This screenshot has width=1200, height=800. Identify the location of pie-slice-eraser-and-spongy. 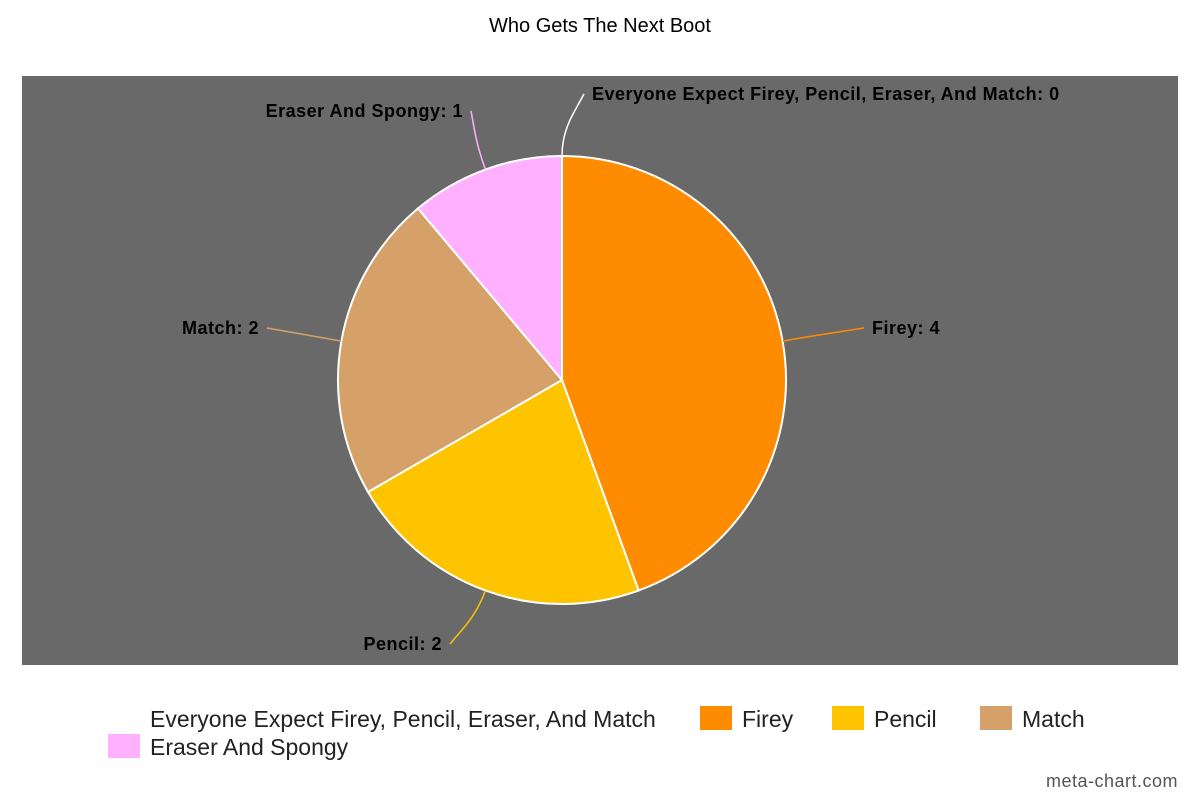
(489, 268).